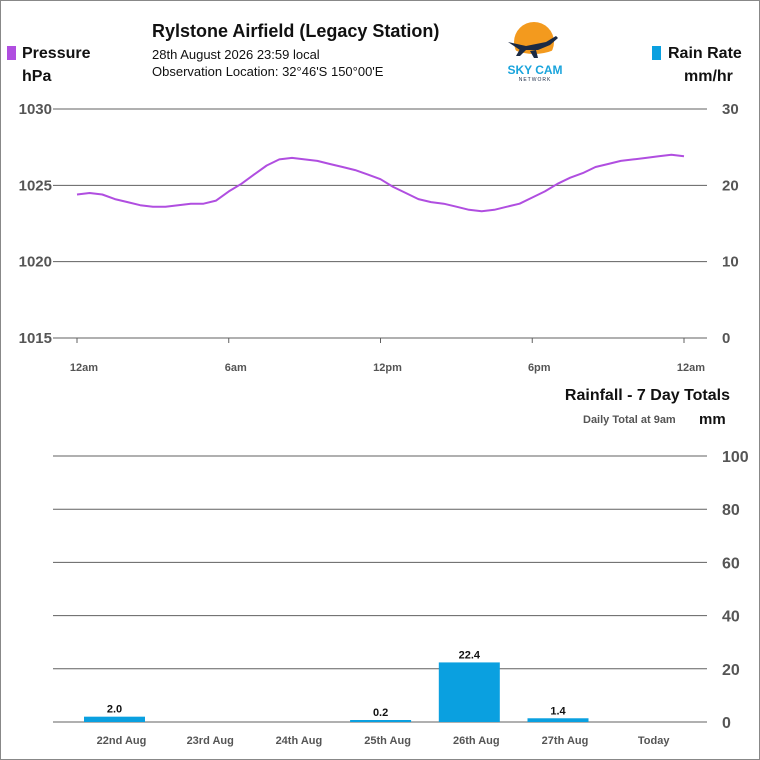 This screenshot has width=760, height=760. What do you see at coordinates (35, 262) in the screenshot?
I see `pressure-y-tick-label: 1020` at bounding box center [35, 262].